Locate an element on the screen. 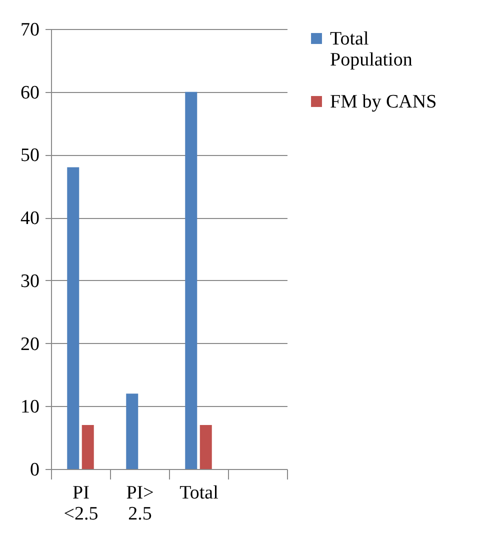  y-tick-label: 0 is located at coordinates (35, 470).